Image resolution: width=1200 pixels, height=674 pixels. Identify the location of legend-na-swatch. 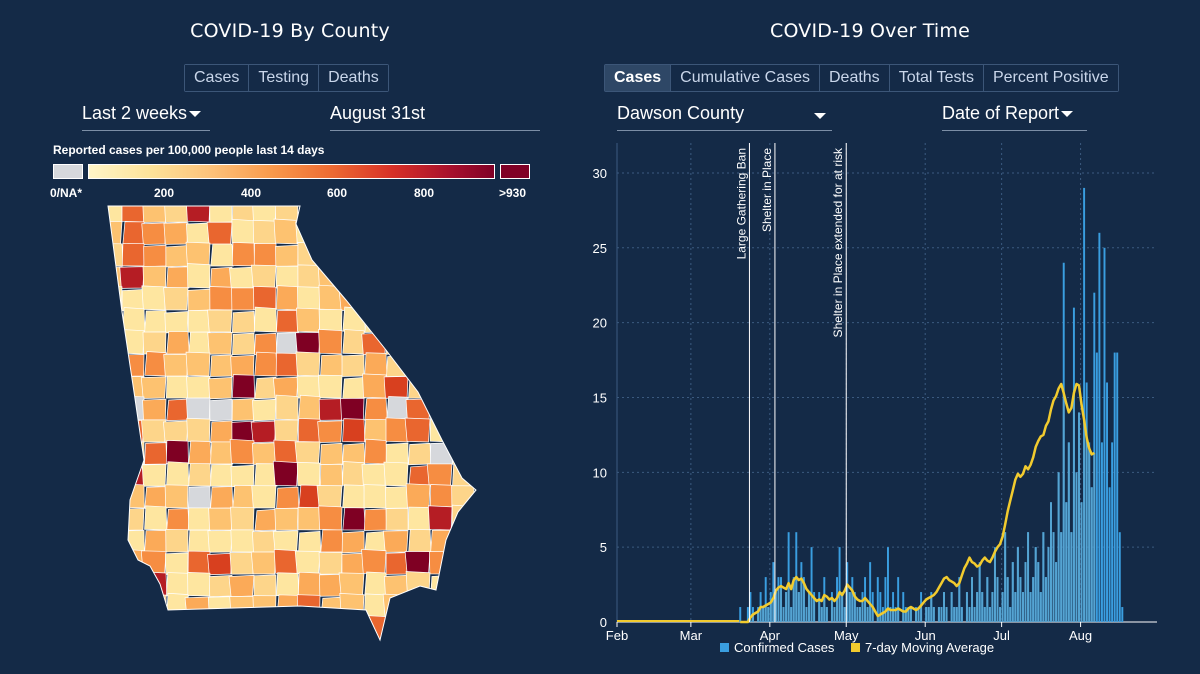
(68, 171).